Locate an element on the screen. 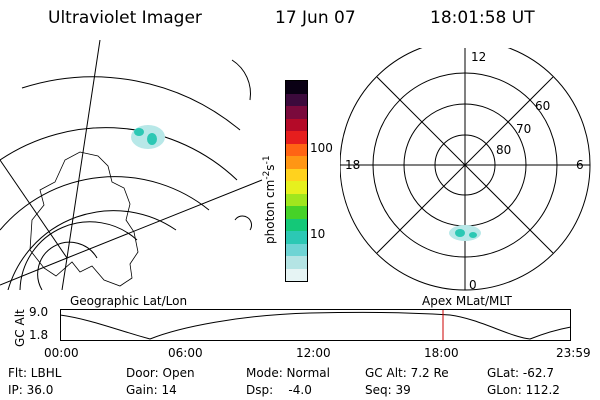 The image size is (600, 400). date-label: 17 Jun 07 is located at coordinates (315, 18).